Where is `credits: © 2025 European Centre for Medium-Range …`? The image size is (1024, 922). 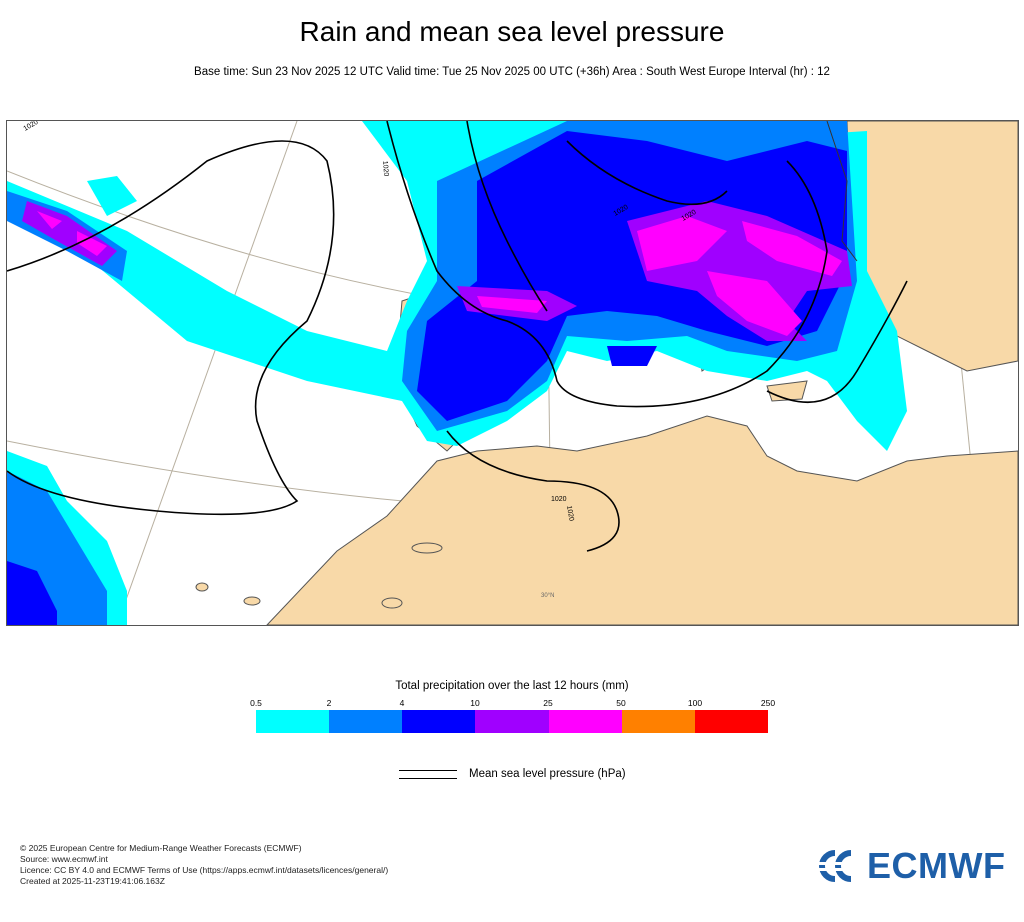
credits: © 2025 European Centre for Medium-Range … is located at coordinates (204, 865).